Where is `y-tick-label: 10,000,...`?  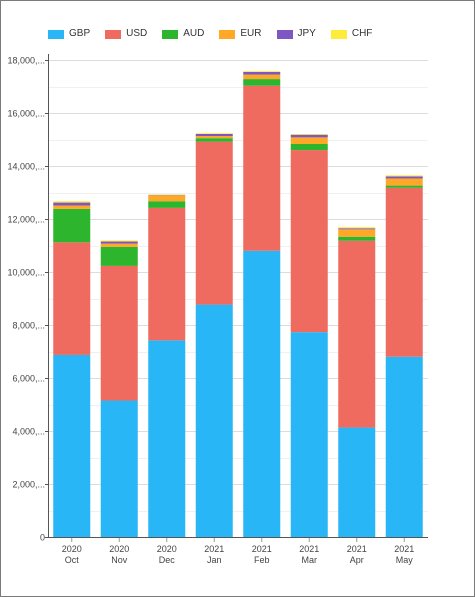 y-tick-label: 10,000,... is located at coordinates (26, 273).